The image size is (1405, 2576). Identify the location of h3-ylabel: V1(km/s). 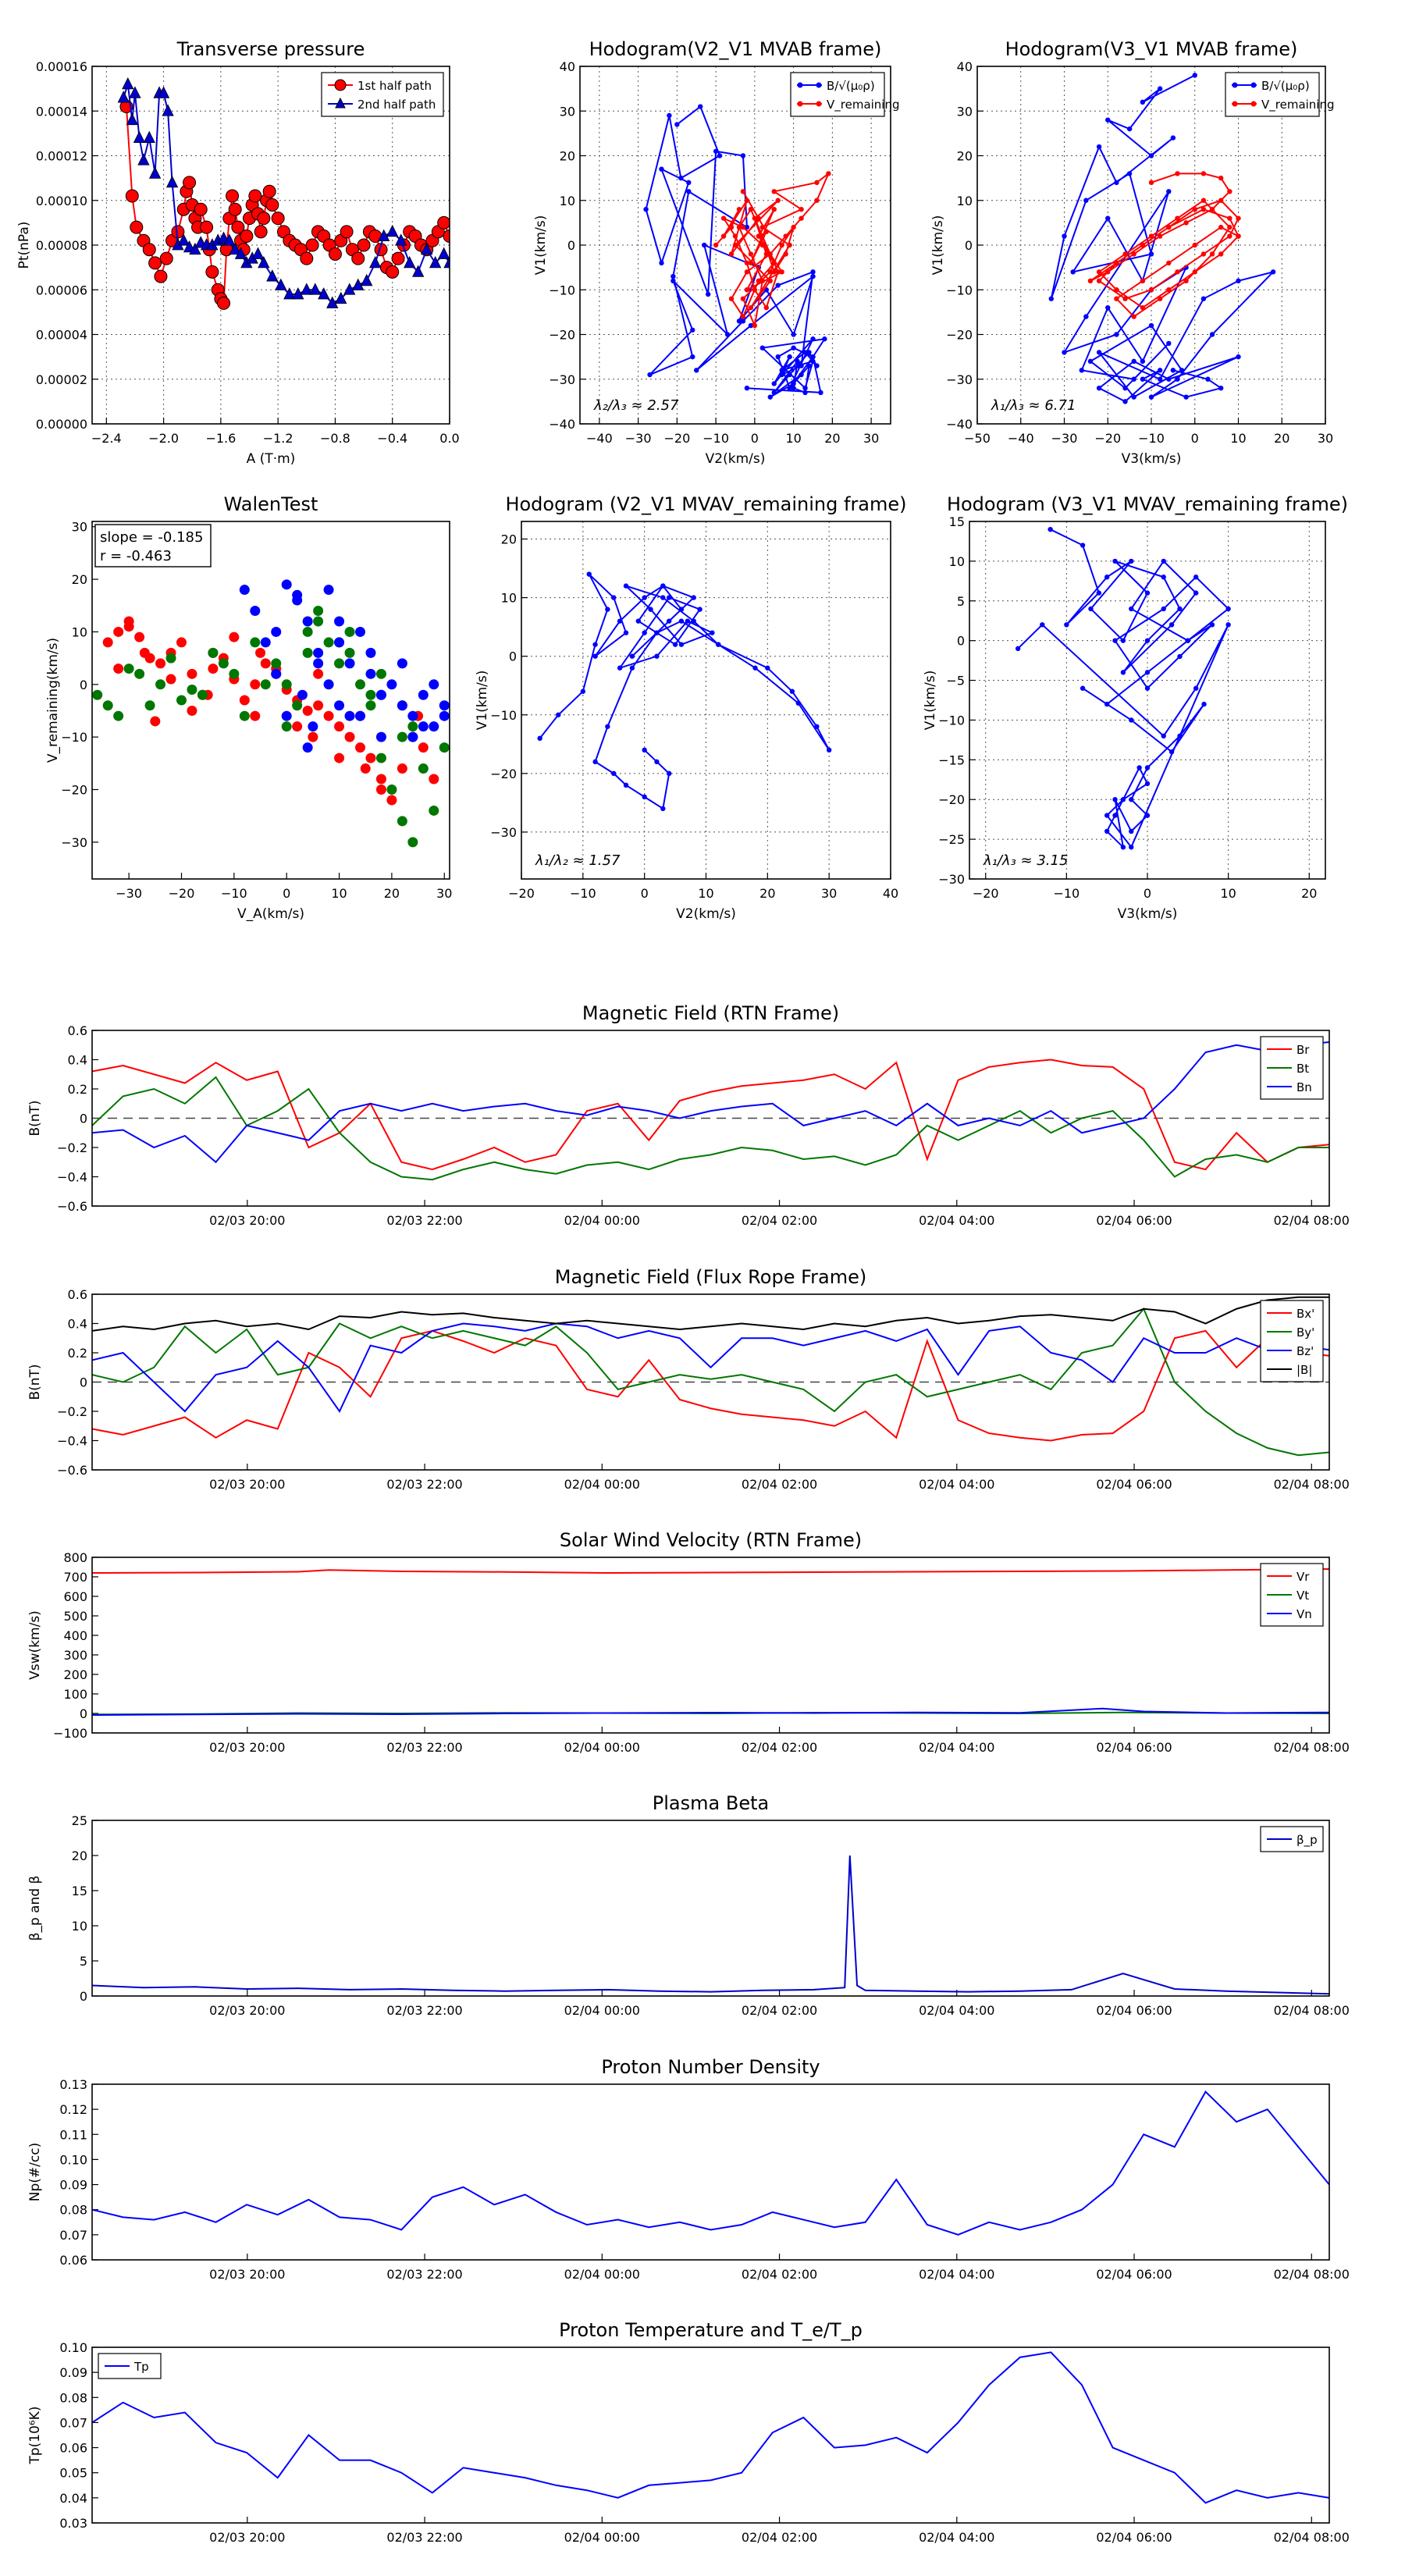
(482, 701).